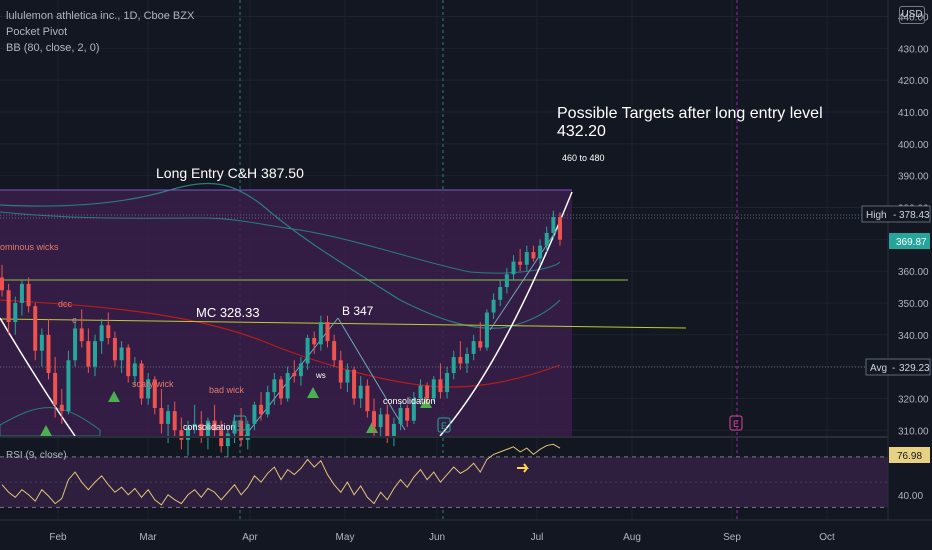 The height and width of the screenshot is (550, 932). I want to click on y-tick-label: 390.00, so click(913, 177).